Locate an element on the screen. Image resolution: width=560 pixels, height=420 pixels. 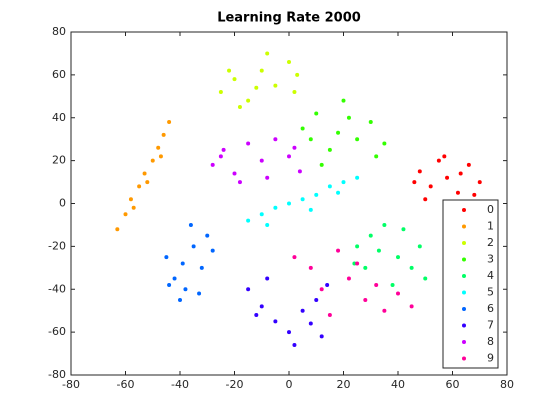
x-tick-label: 60 is located at coordinates (453, 384).